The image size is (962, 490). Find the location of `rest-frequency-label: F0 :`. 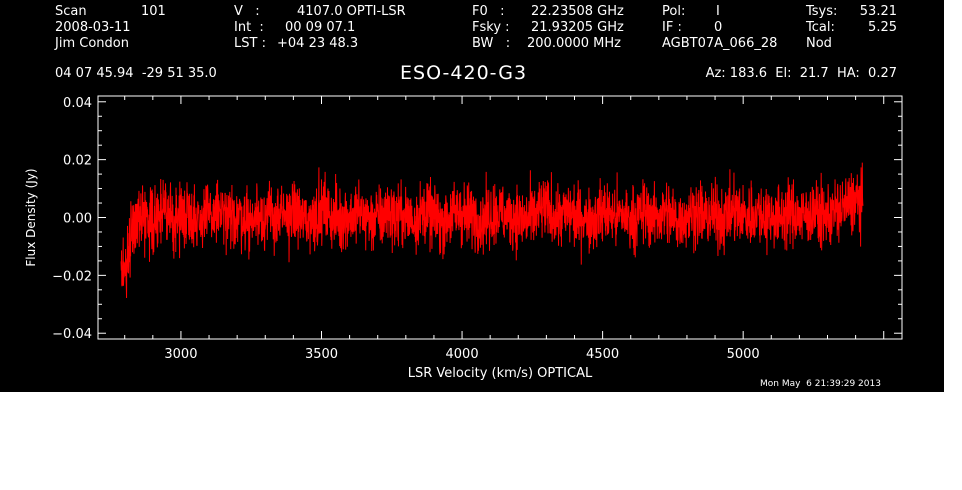

rest-frequency-label: F0 : is located at coordinates (488, 11).